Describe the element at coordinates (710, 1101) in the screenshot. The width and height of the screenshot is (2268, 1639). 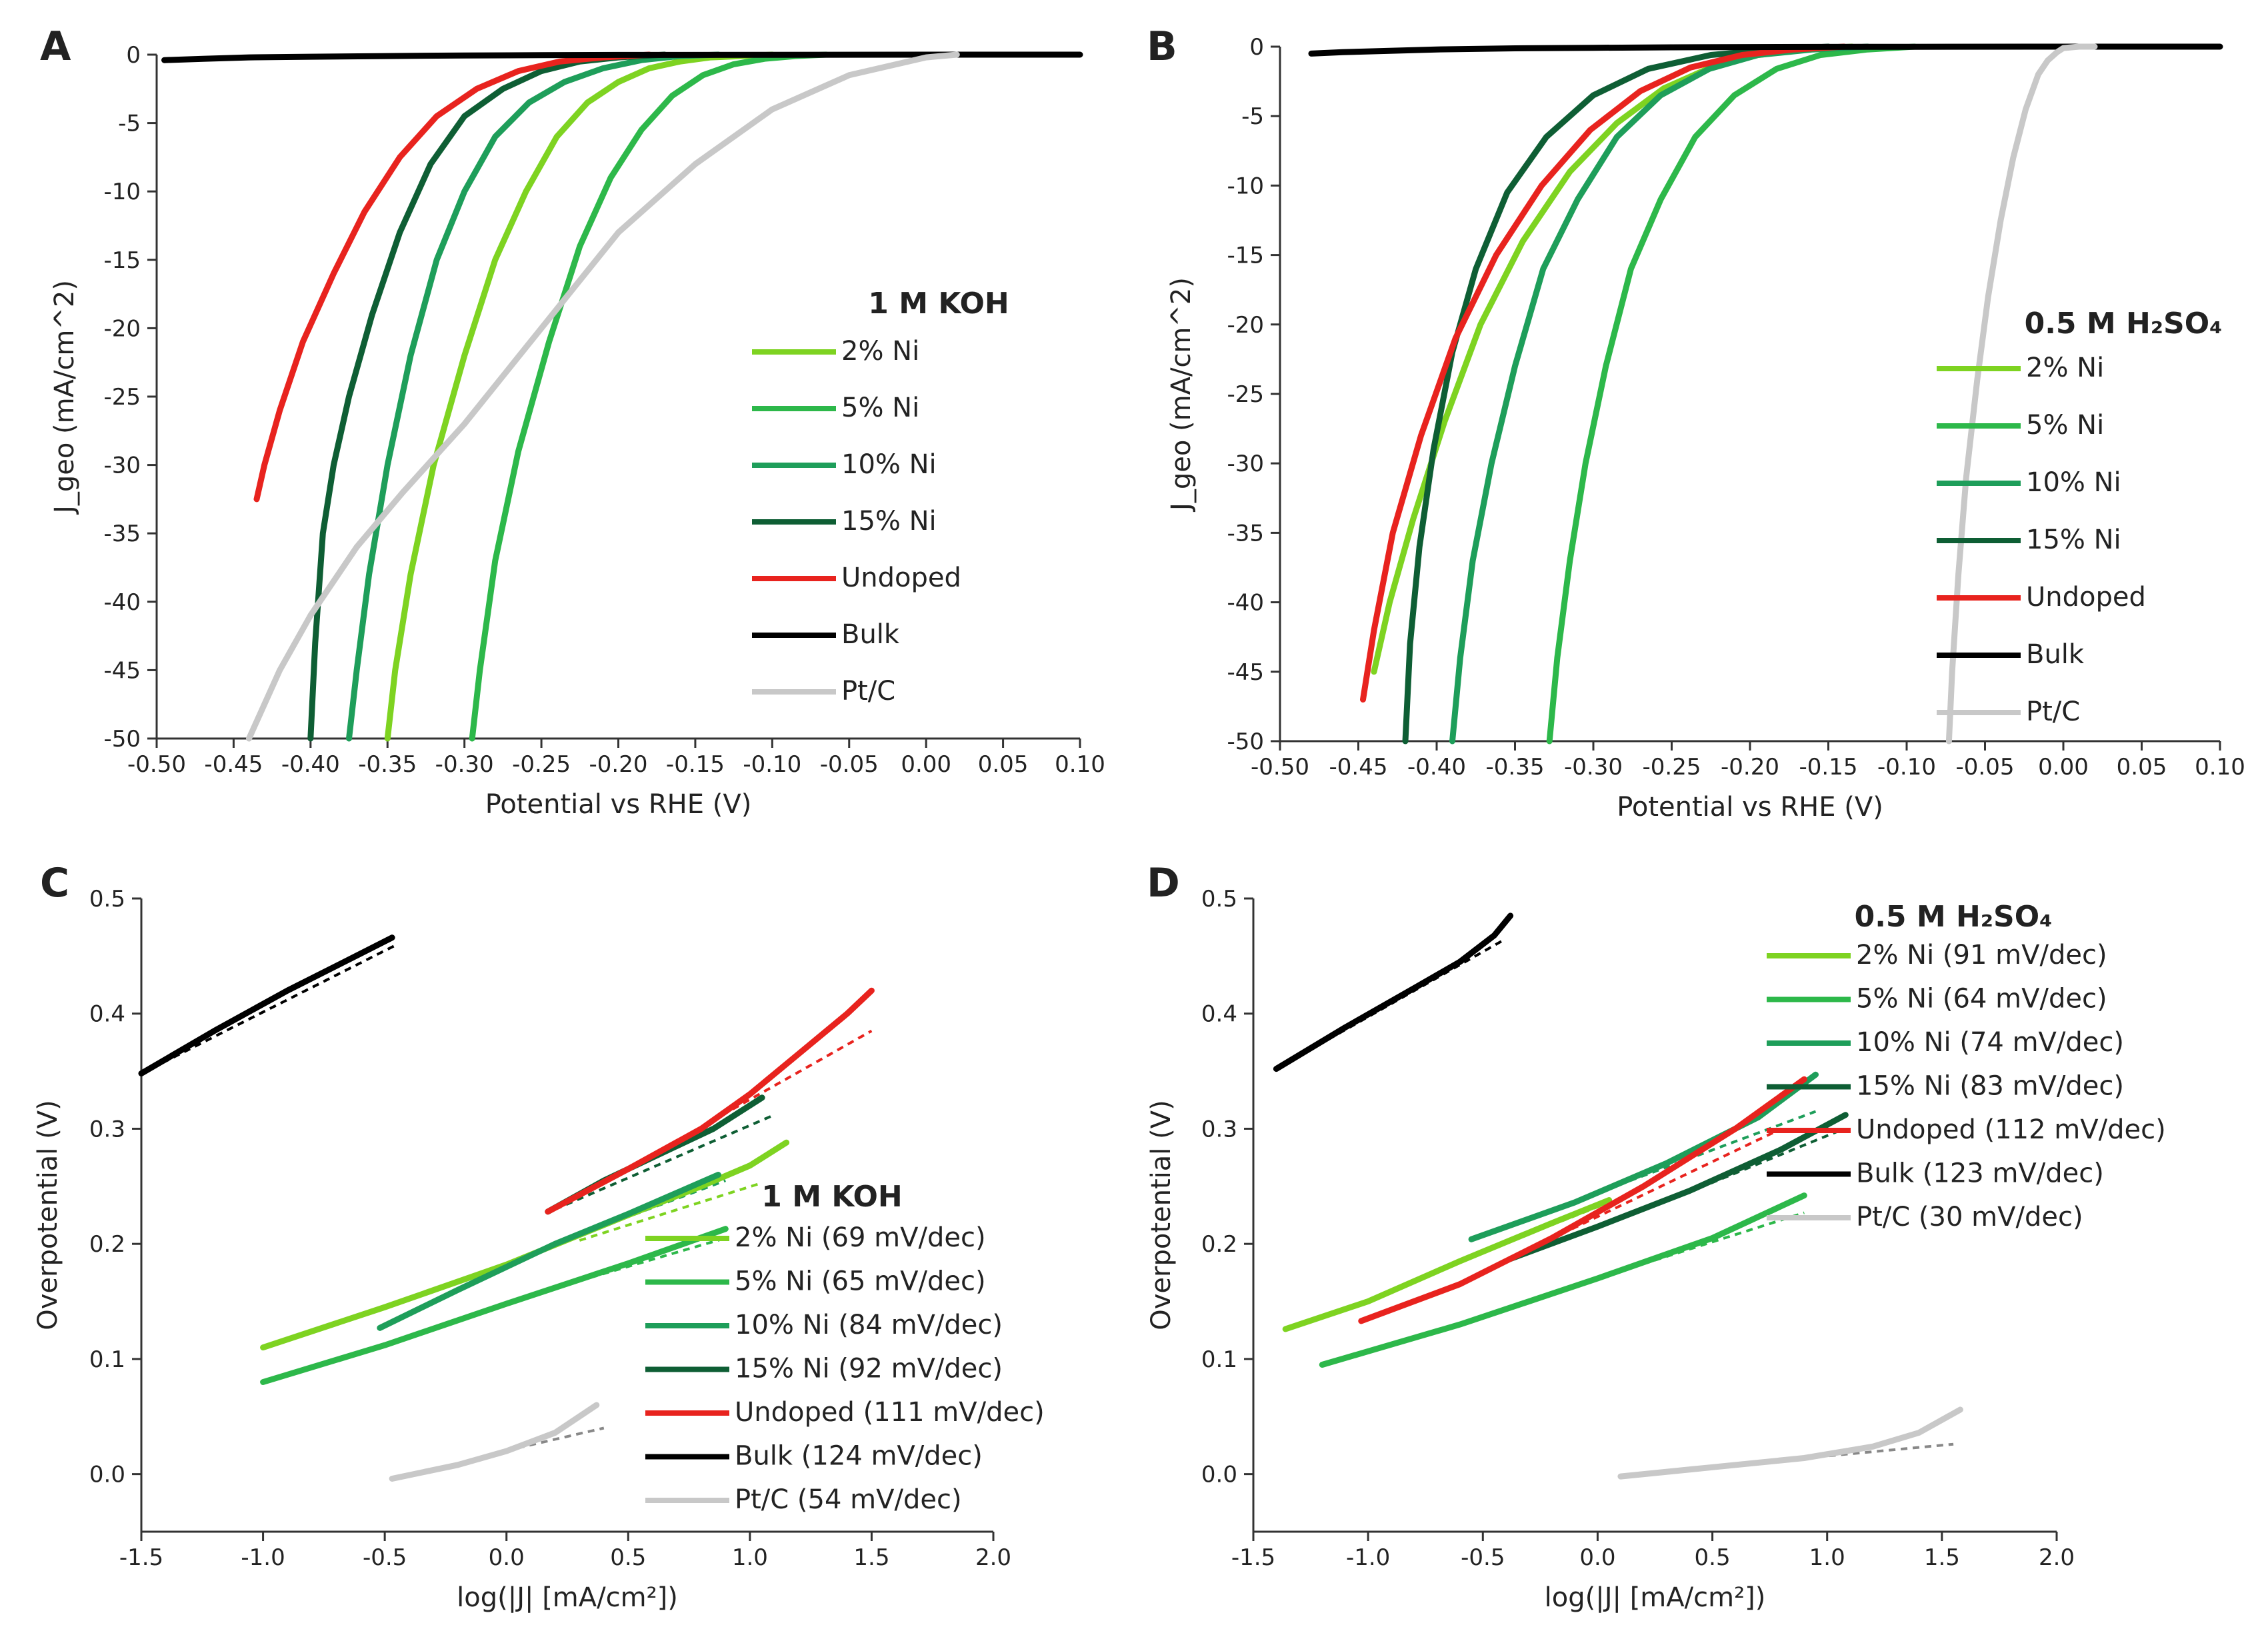
I see `series-line-undoped-111-mv-dec` at that location.